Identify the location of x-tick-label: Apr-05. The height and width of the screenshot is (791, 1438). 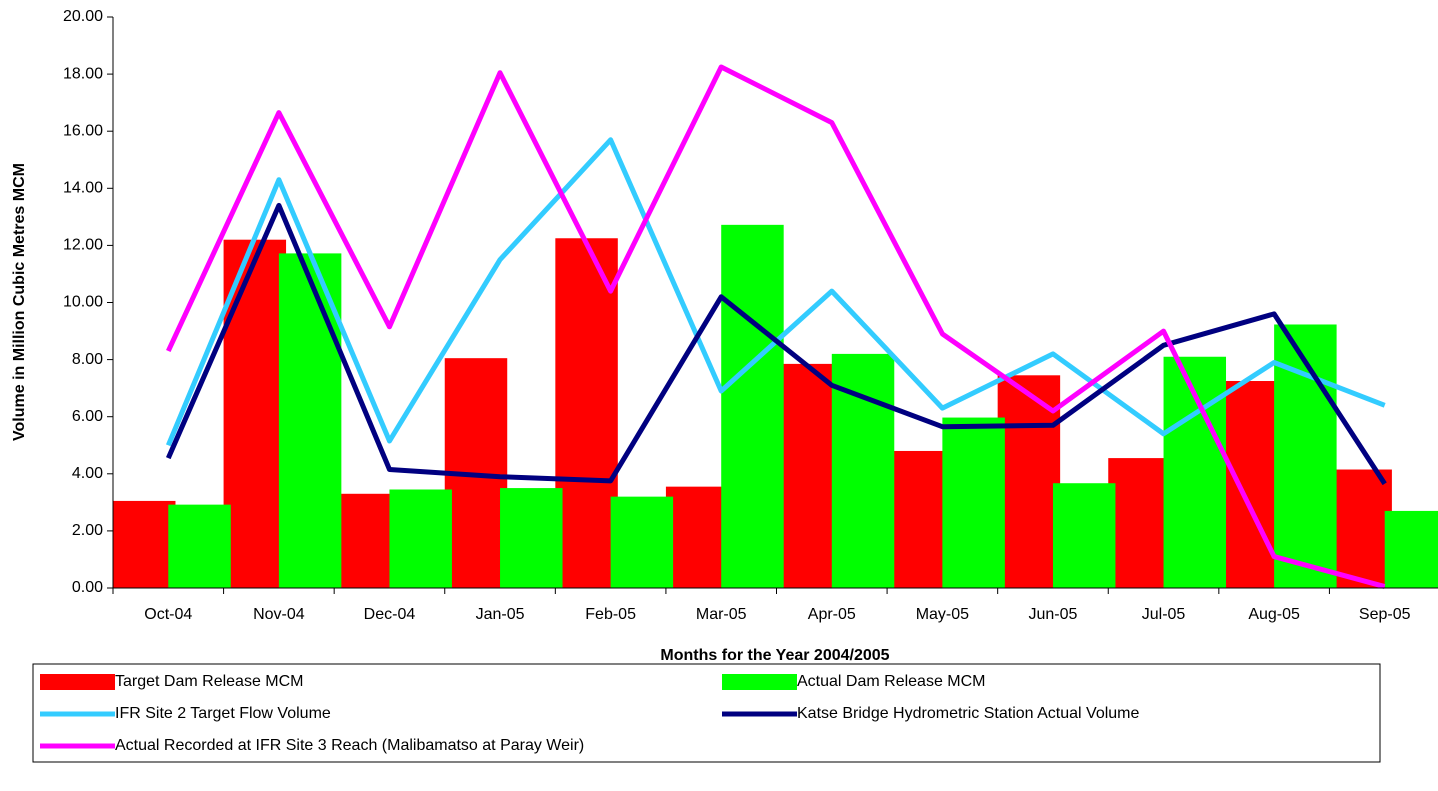
(832, 614).